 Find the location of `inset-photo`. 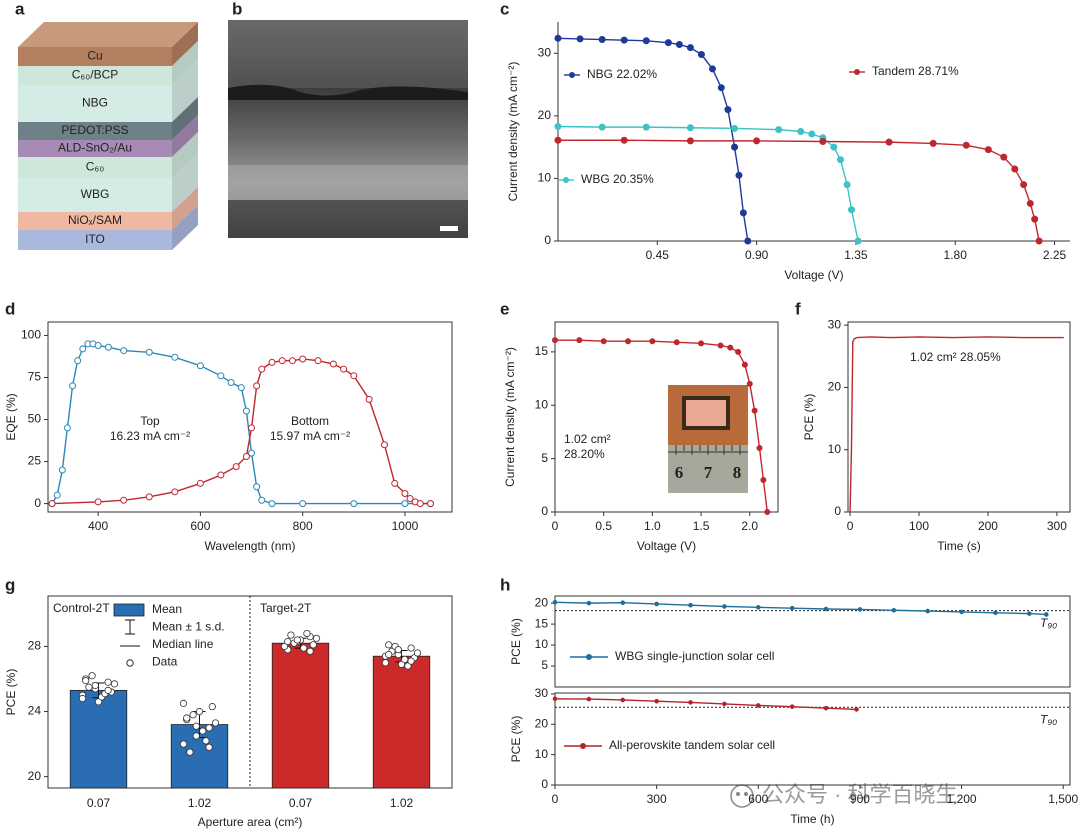

inset-photo is located at coordinates (708, 439).